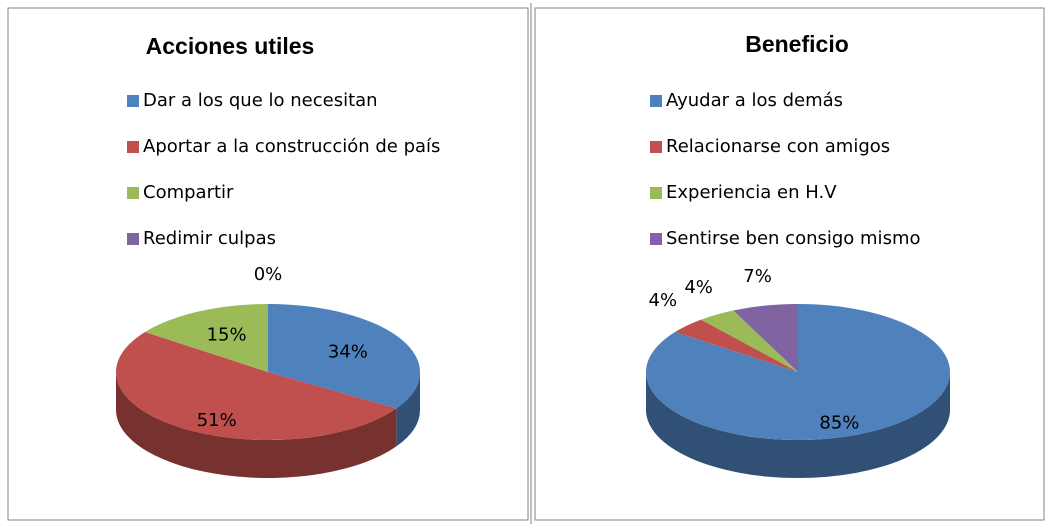 Image resolution: width=1051 pixels, height=525 pixels. Describe the element at coordinates (260, 100) in the screenshot. I see `legend-label: Dar a los que lo necesitan` at that location.